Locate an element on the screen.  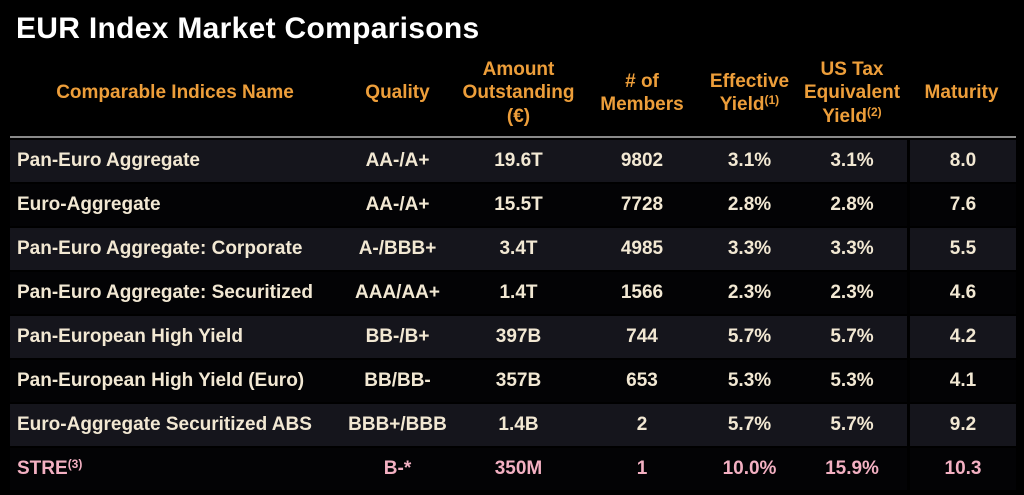
cell-index-name: STRE(3) is located at coordinates (50, 468).